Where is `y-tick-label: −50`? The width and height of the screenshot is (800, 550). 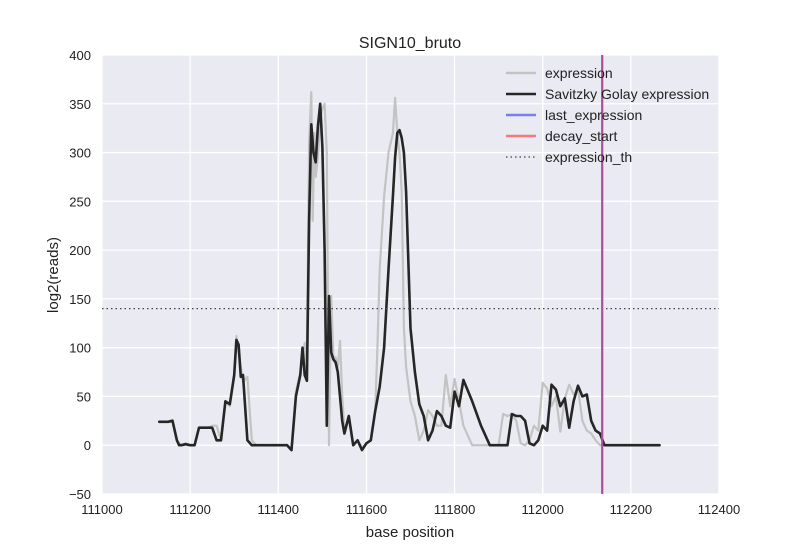 y-tick-label: −50 is located at coordinates (80, 494).